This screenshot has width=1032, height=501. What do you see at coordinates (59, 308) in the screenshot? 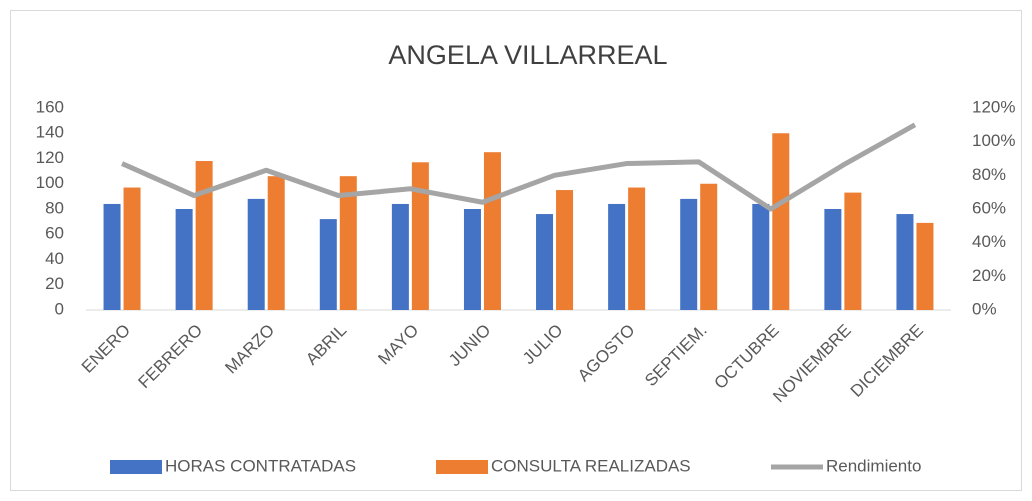
I see `y-tick-label: 0` at bounding box center [59, 308].